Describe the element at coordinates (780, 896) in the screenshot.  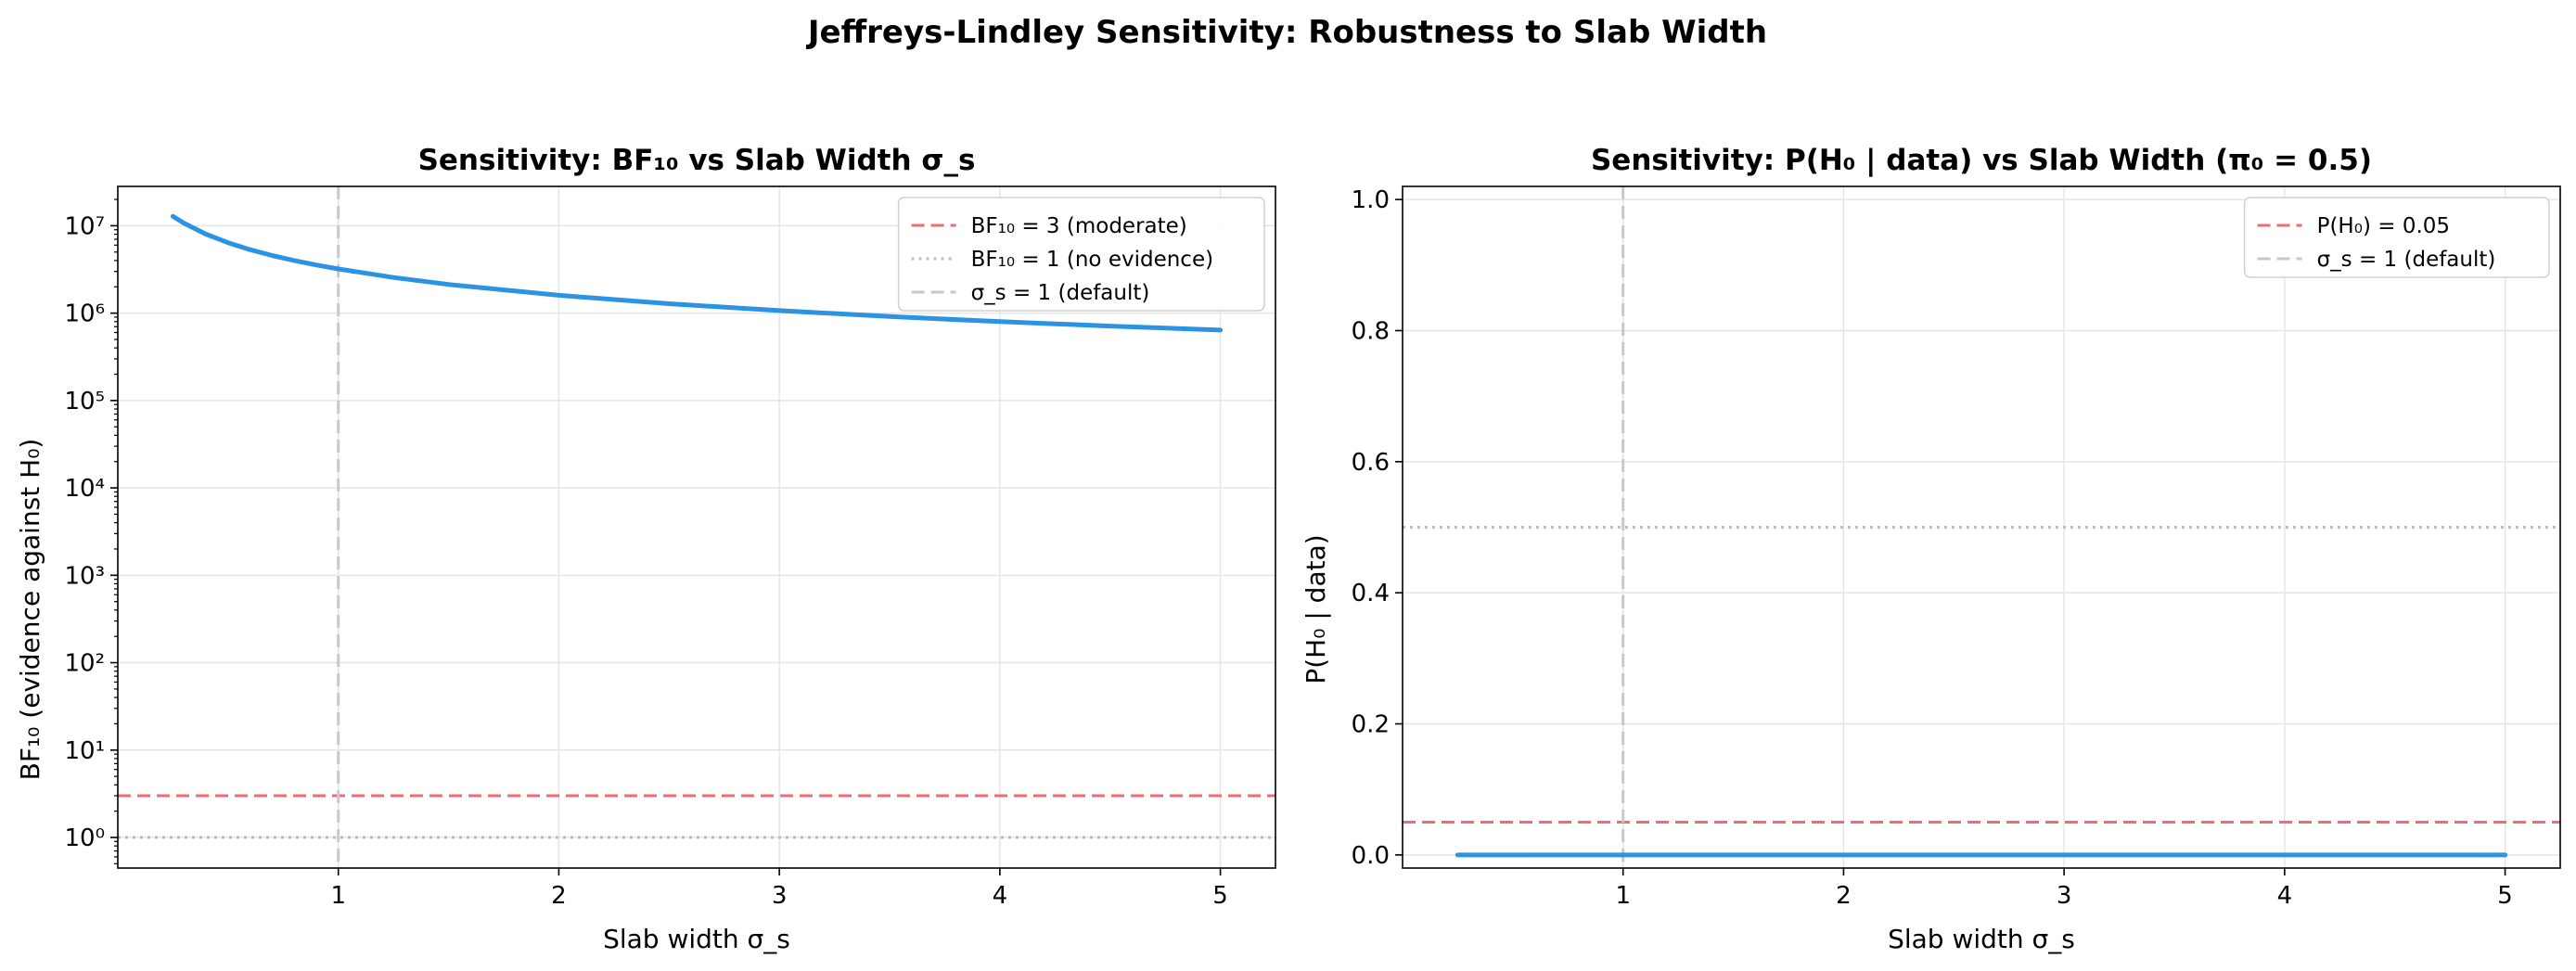
I see `panel-bayes-factor-xtick-label-2: 3` at that location.